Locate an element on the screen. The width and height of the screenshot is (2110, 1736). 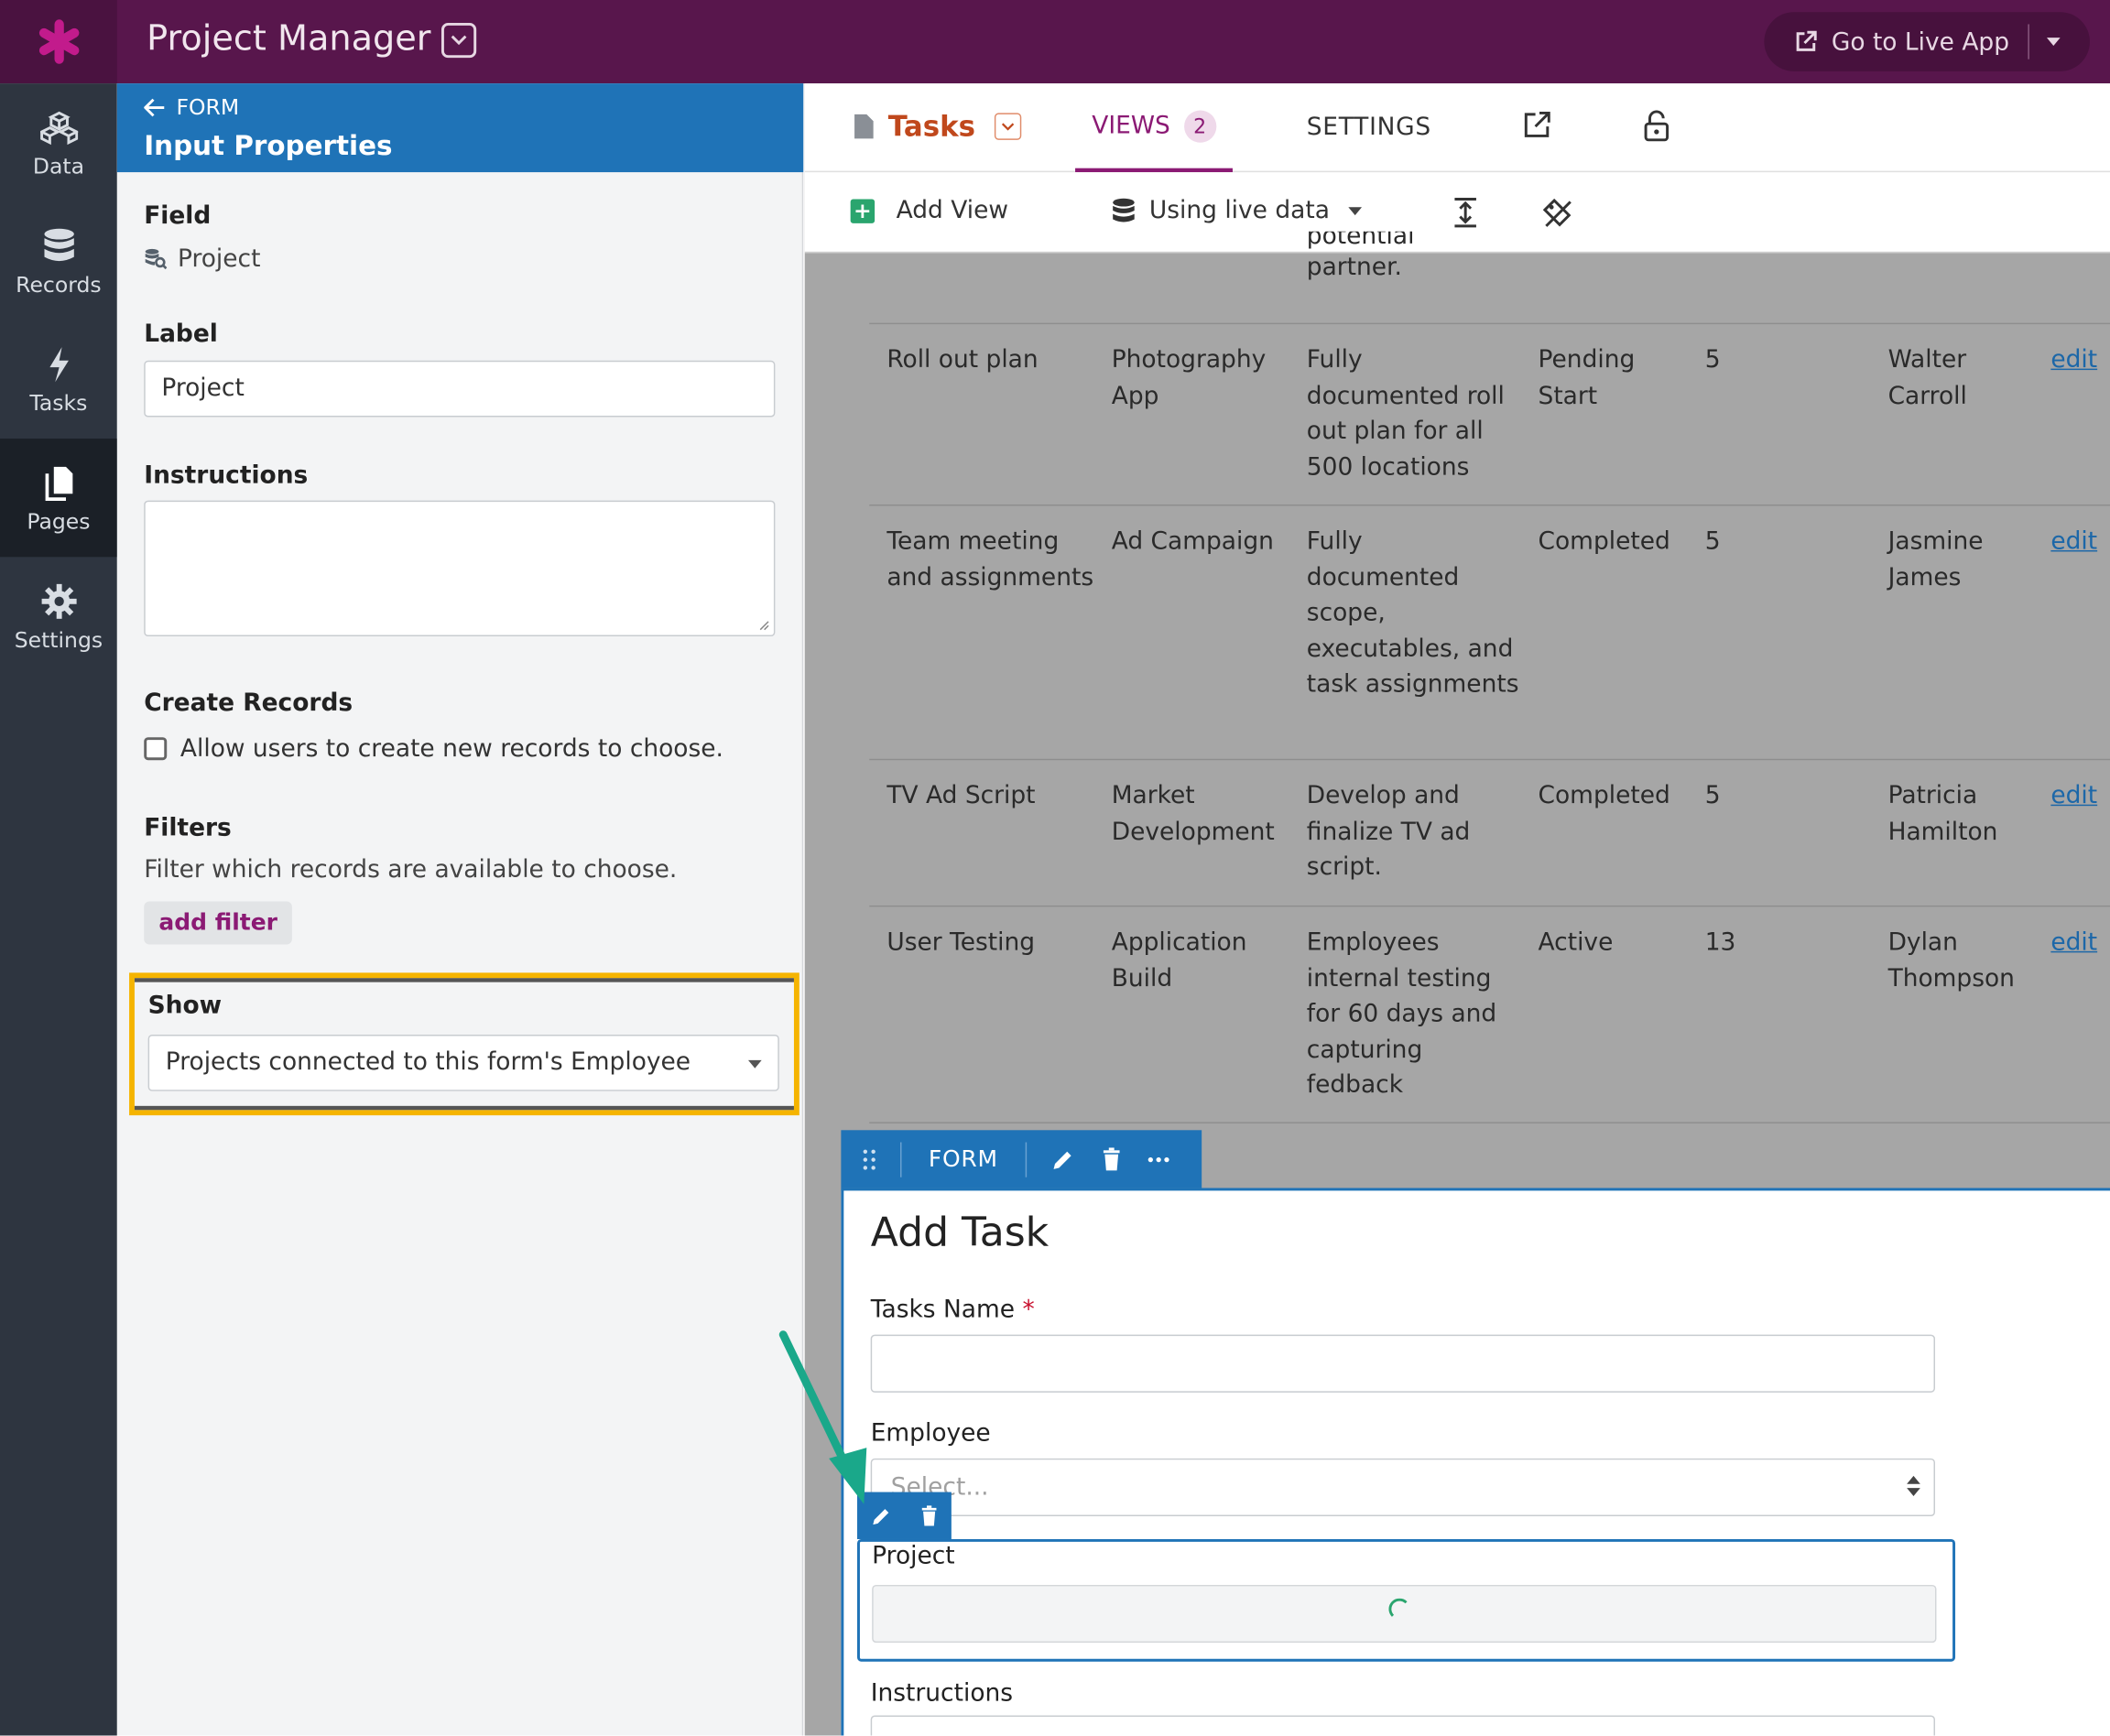
go-to-live-app-button: Go to Live App is located at coordinates (1927, 42).